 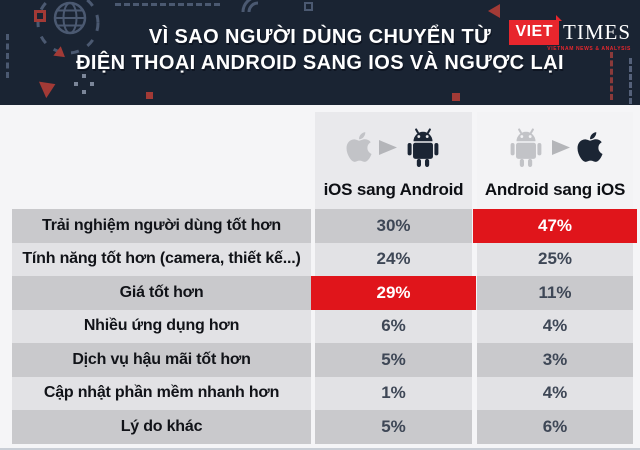 What do you see at coordinates (393, 326) in the screenshot?
I see `value-ios-to-android: 6%` at bounding box center [393, 326].